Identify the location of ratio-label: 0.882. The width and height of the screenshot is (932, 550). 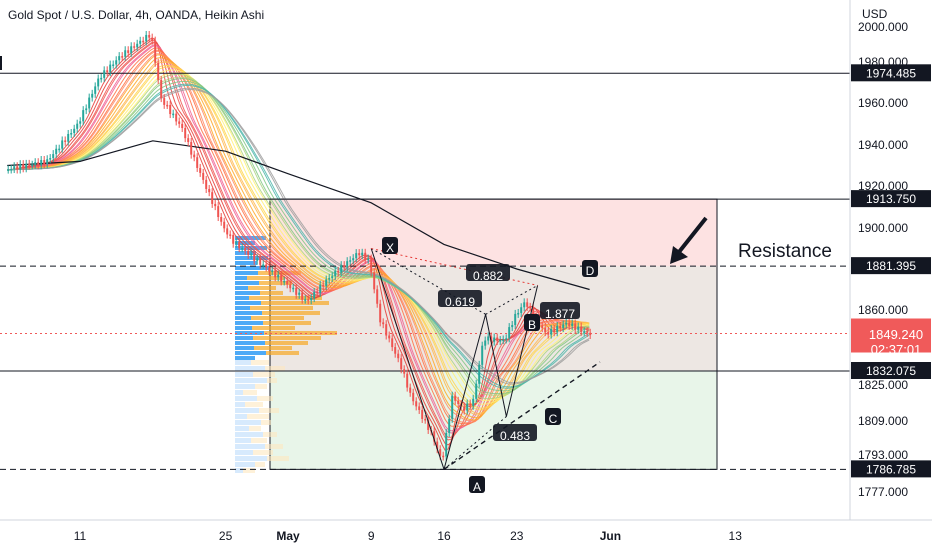
(488, 276).